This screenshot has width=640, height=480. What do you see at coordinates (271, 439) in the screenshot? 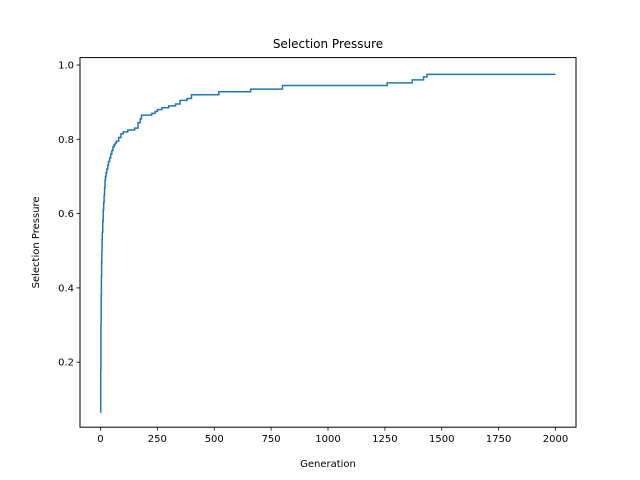
I see `x-tick-label: 750` at bounding box center [271, 439].